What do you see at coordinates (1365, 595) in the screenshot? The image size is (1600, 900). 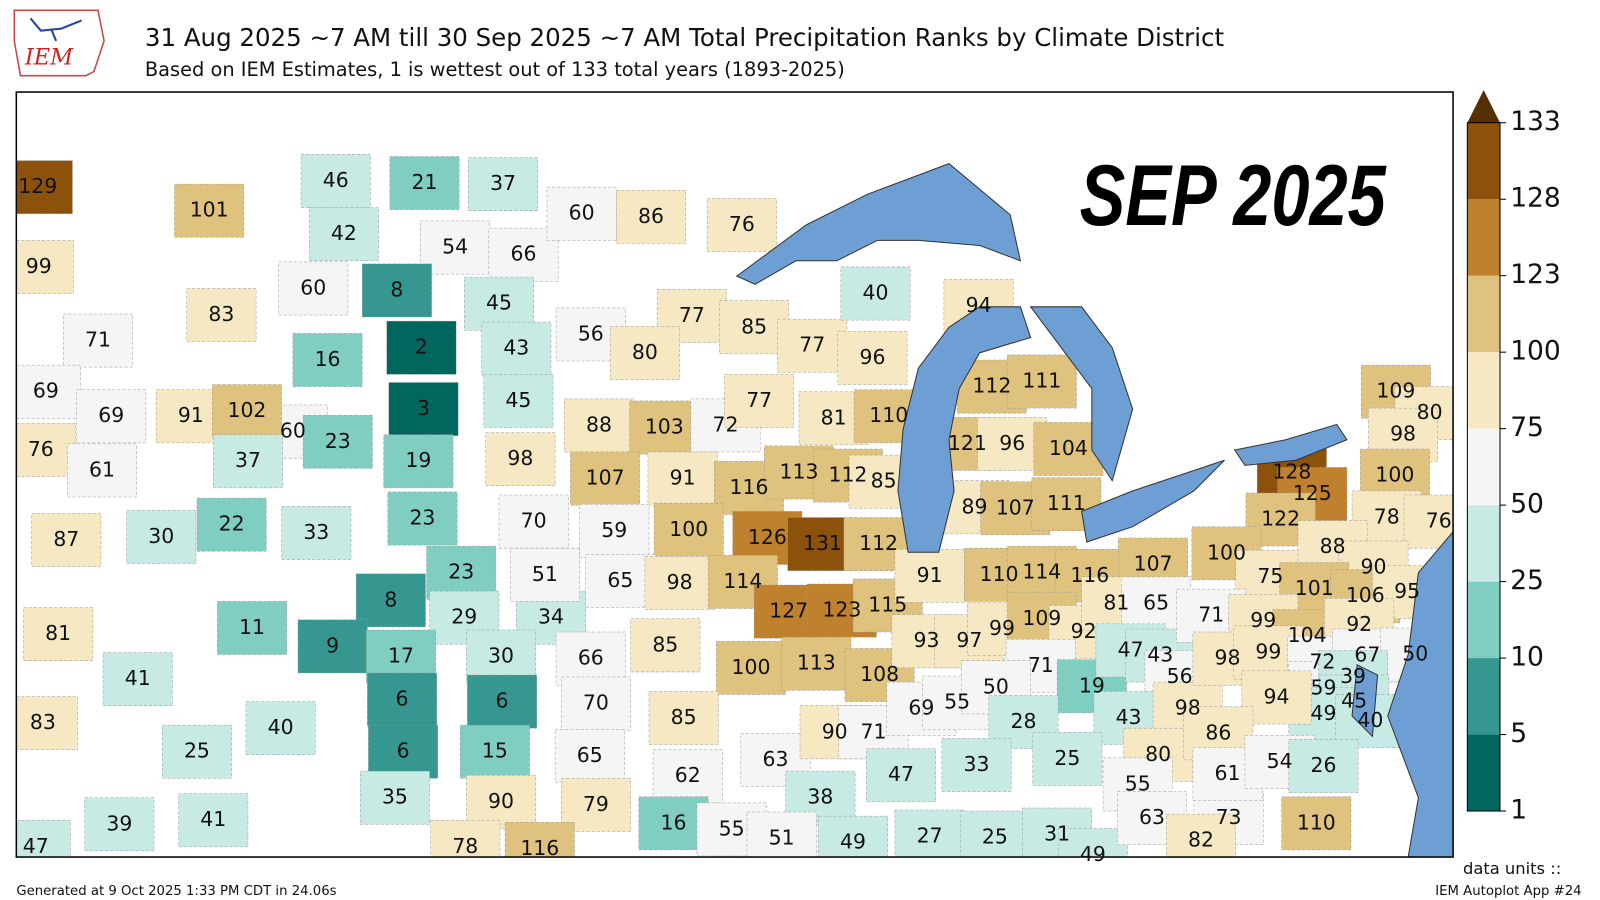 I see `rank-label: 106` at bounding box center [1365, 595].